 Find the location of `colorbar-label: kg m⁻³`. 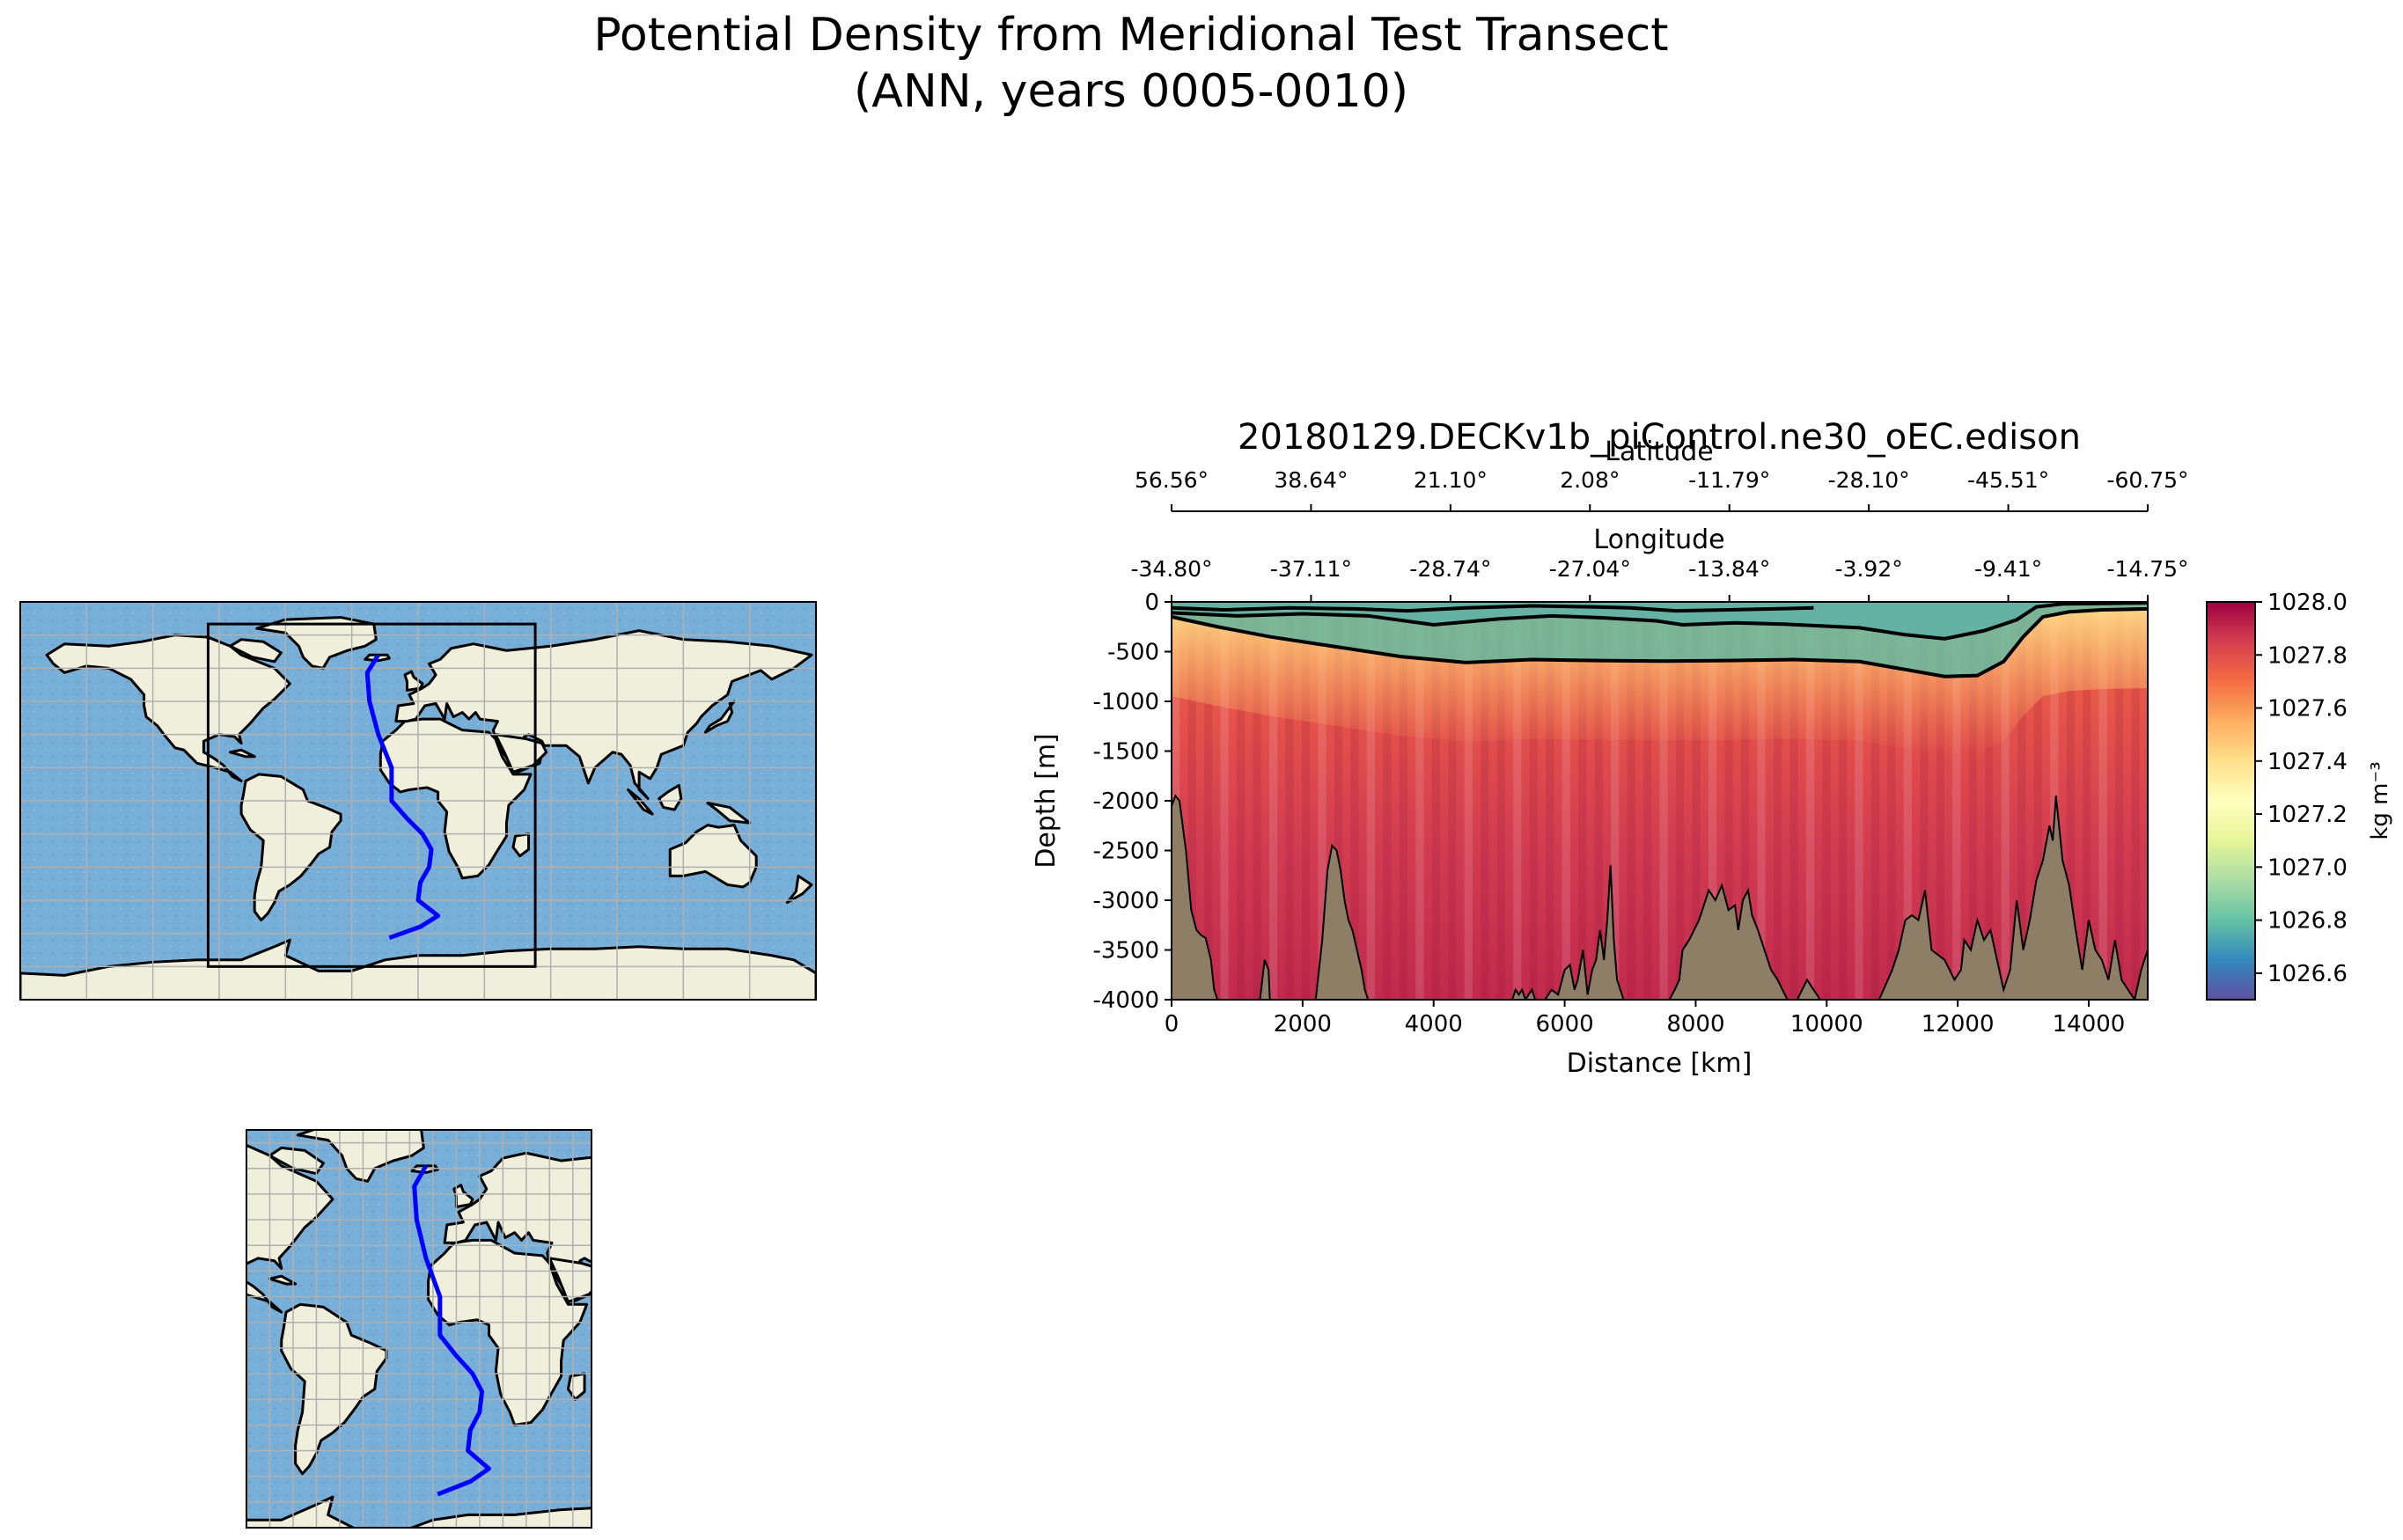

colorbar-label: kg m⁻³ is located at coordinates (2380, 801).